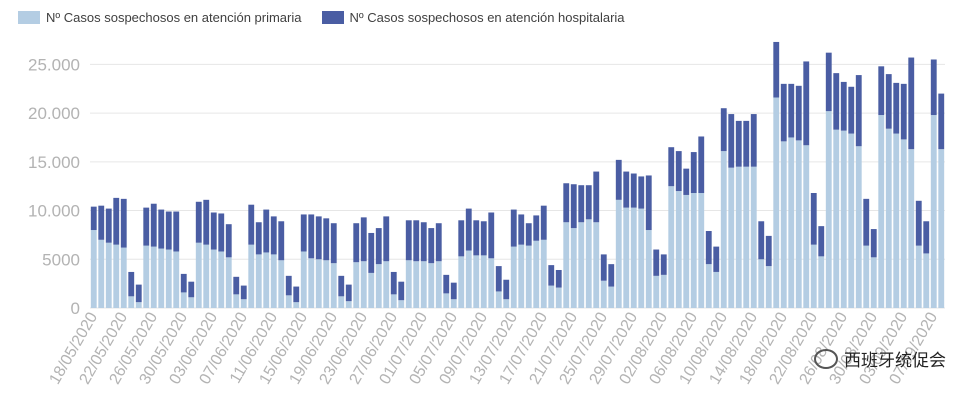  What do you see at coordinates (826, 358) in the screenshot?
I see `wechat-icon` at bounding box center [826, 358].